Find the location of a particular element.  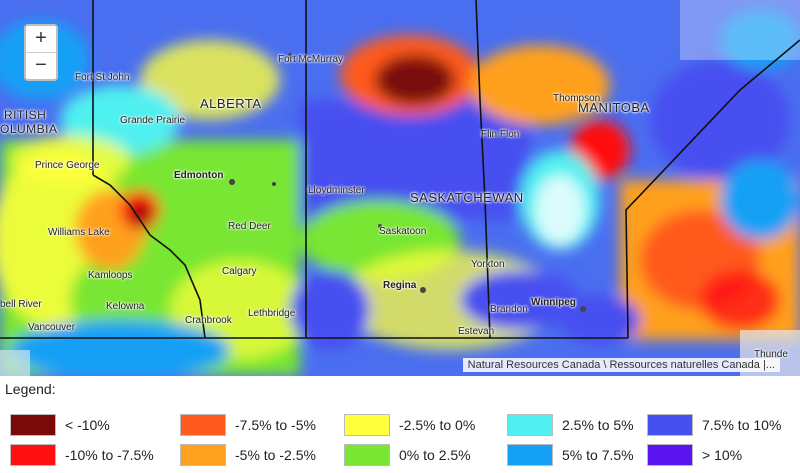

legend-label: 7.5% to 10% is located at coordinates (742, 425).